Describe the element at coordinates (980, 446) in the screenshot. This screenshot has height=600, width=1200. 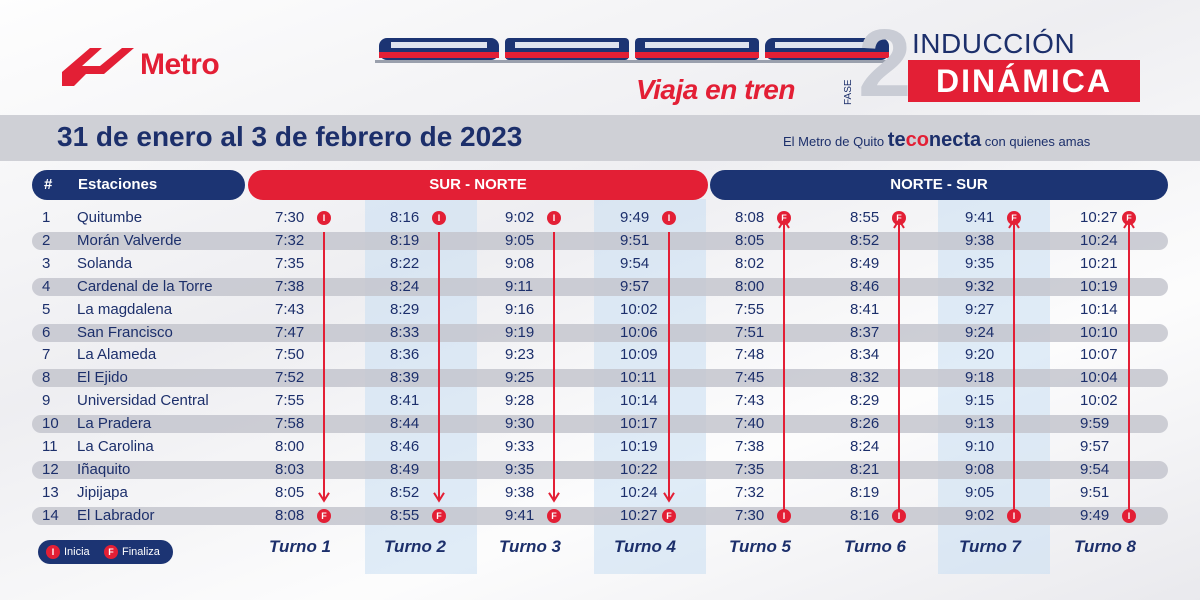
I see `time-cell: 9:10` at that location.